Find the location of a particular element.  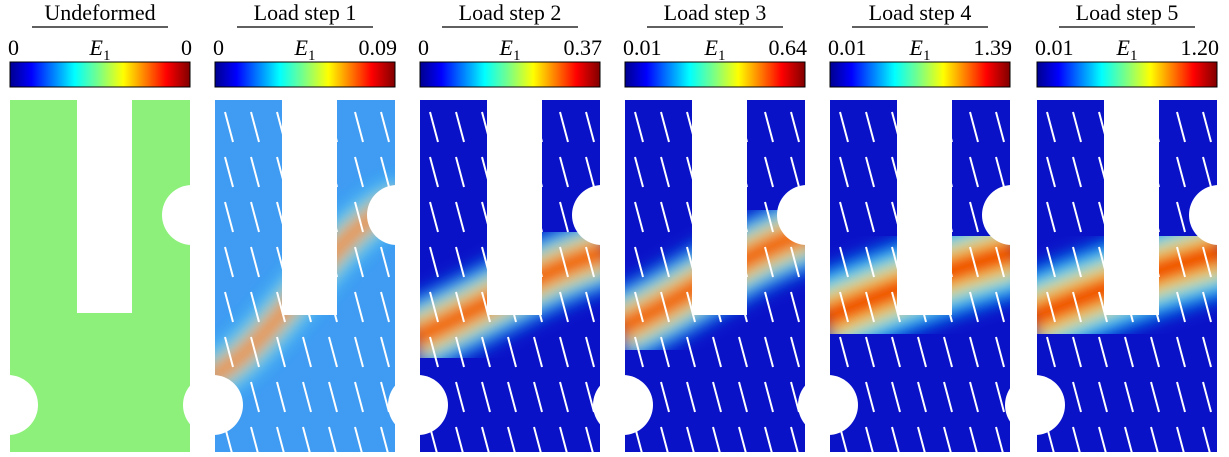

panel-title: Load step 1 is located at coordinates (305, 12).